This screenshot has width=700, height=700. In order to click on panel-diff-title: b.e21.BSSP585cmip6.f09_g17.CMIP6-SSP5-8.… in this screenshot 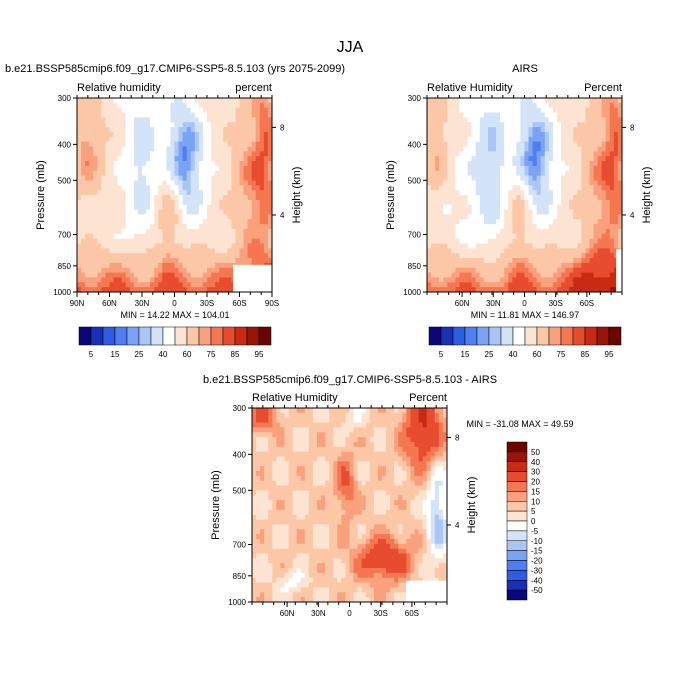, I will do `click(350, 380)`.